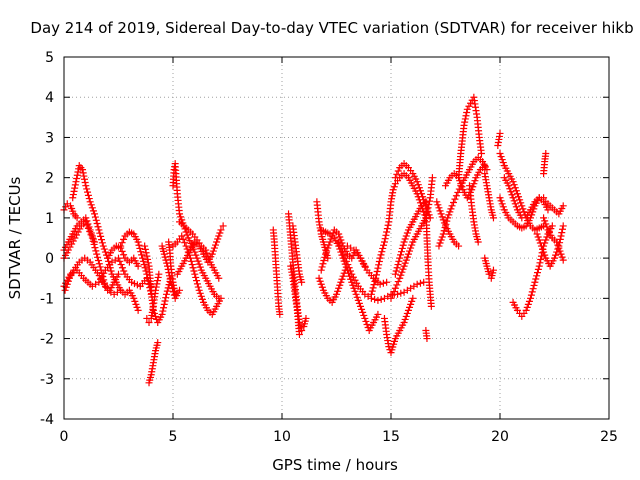 The image size is (640, 480). I want to click on y-tick-label: 4, so click(49, 98).